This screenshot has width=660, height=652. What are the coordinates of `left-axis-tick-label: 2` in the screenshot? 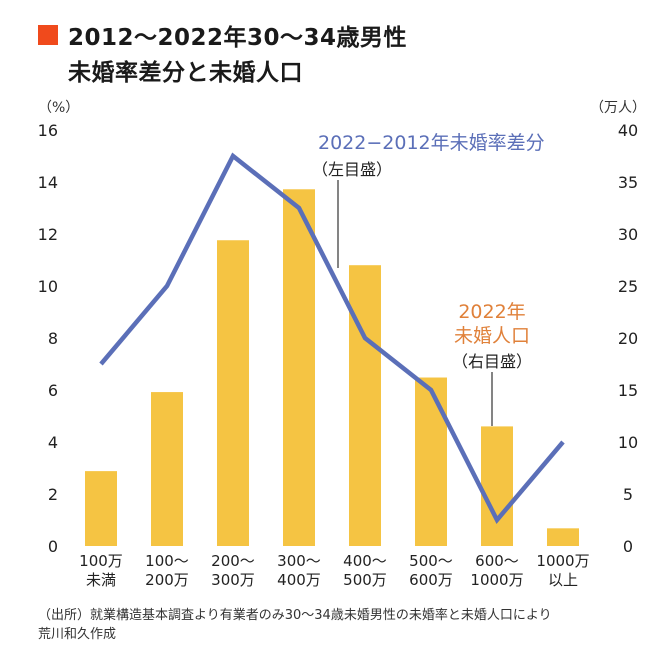 It's located at (53, 494).